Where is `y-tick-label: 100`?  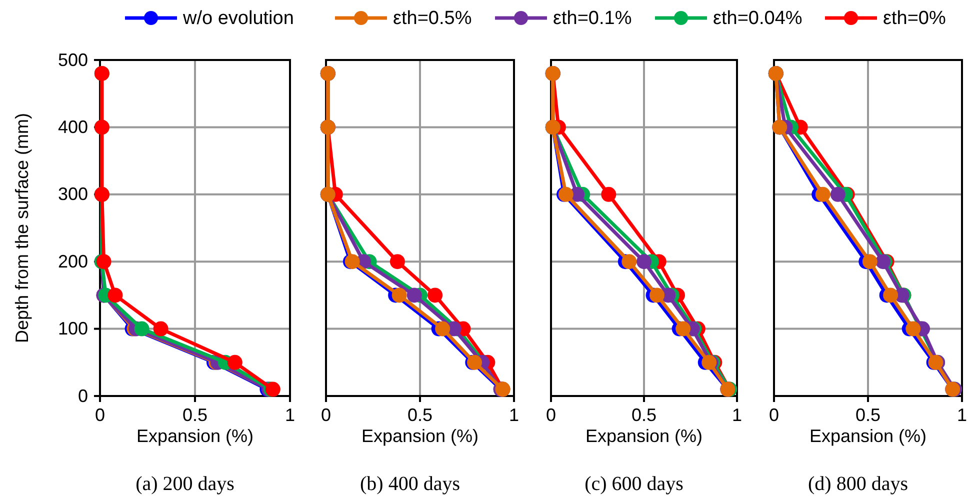 y-tick-label: 100 is located at coordinates (73, 328).